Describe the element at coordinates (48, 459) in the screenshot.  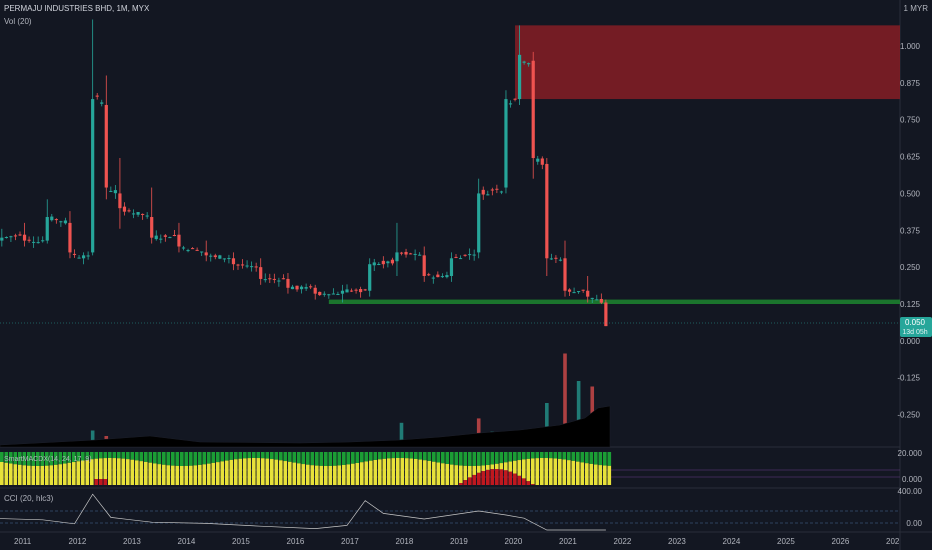
I see `divergence-label: SmartMACDX(14, 24, 17, 9)` at that location.